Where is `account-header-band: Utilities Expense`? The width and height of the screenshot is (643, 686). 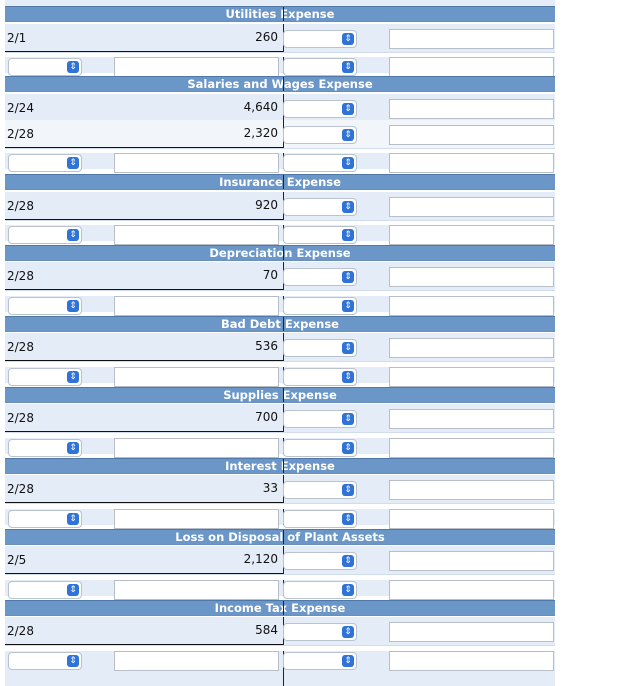
account-header-band: Utilities Expense is located at coordinates (280, 14).